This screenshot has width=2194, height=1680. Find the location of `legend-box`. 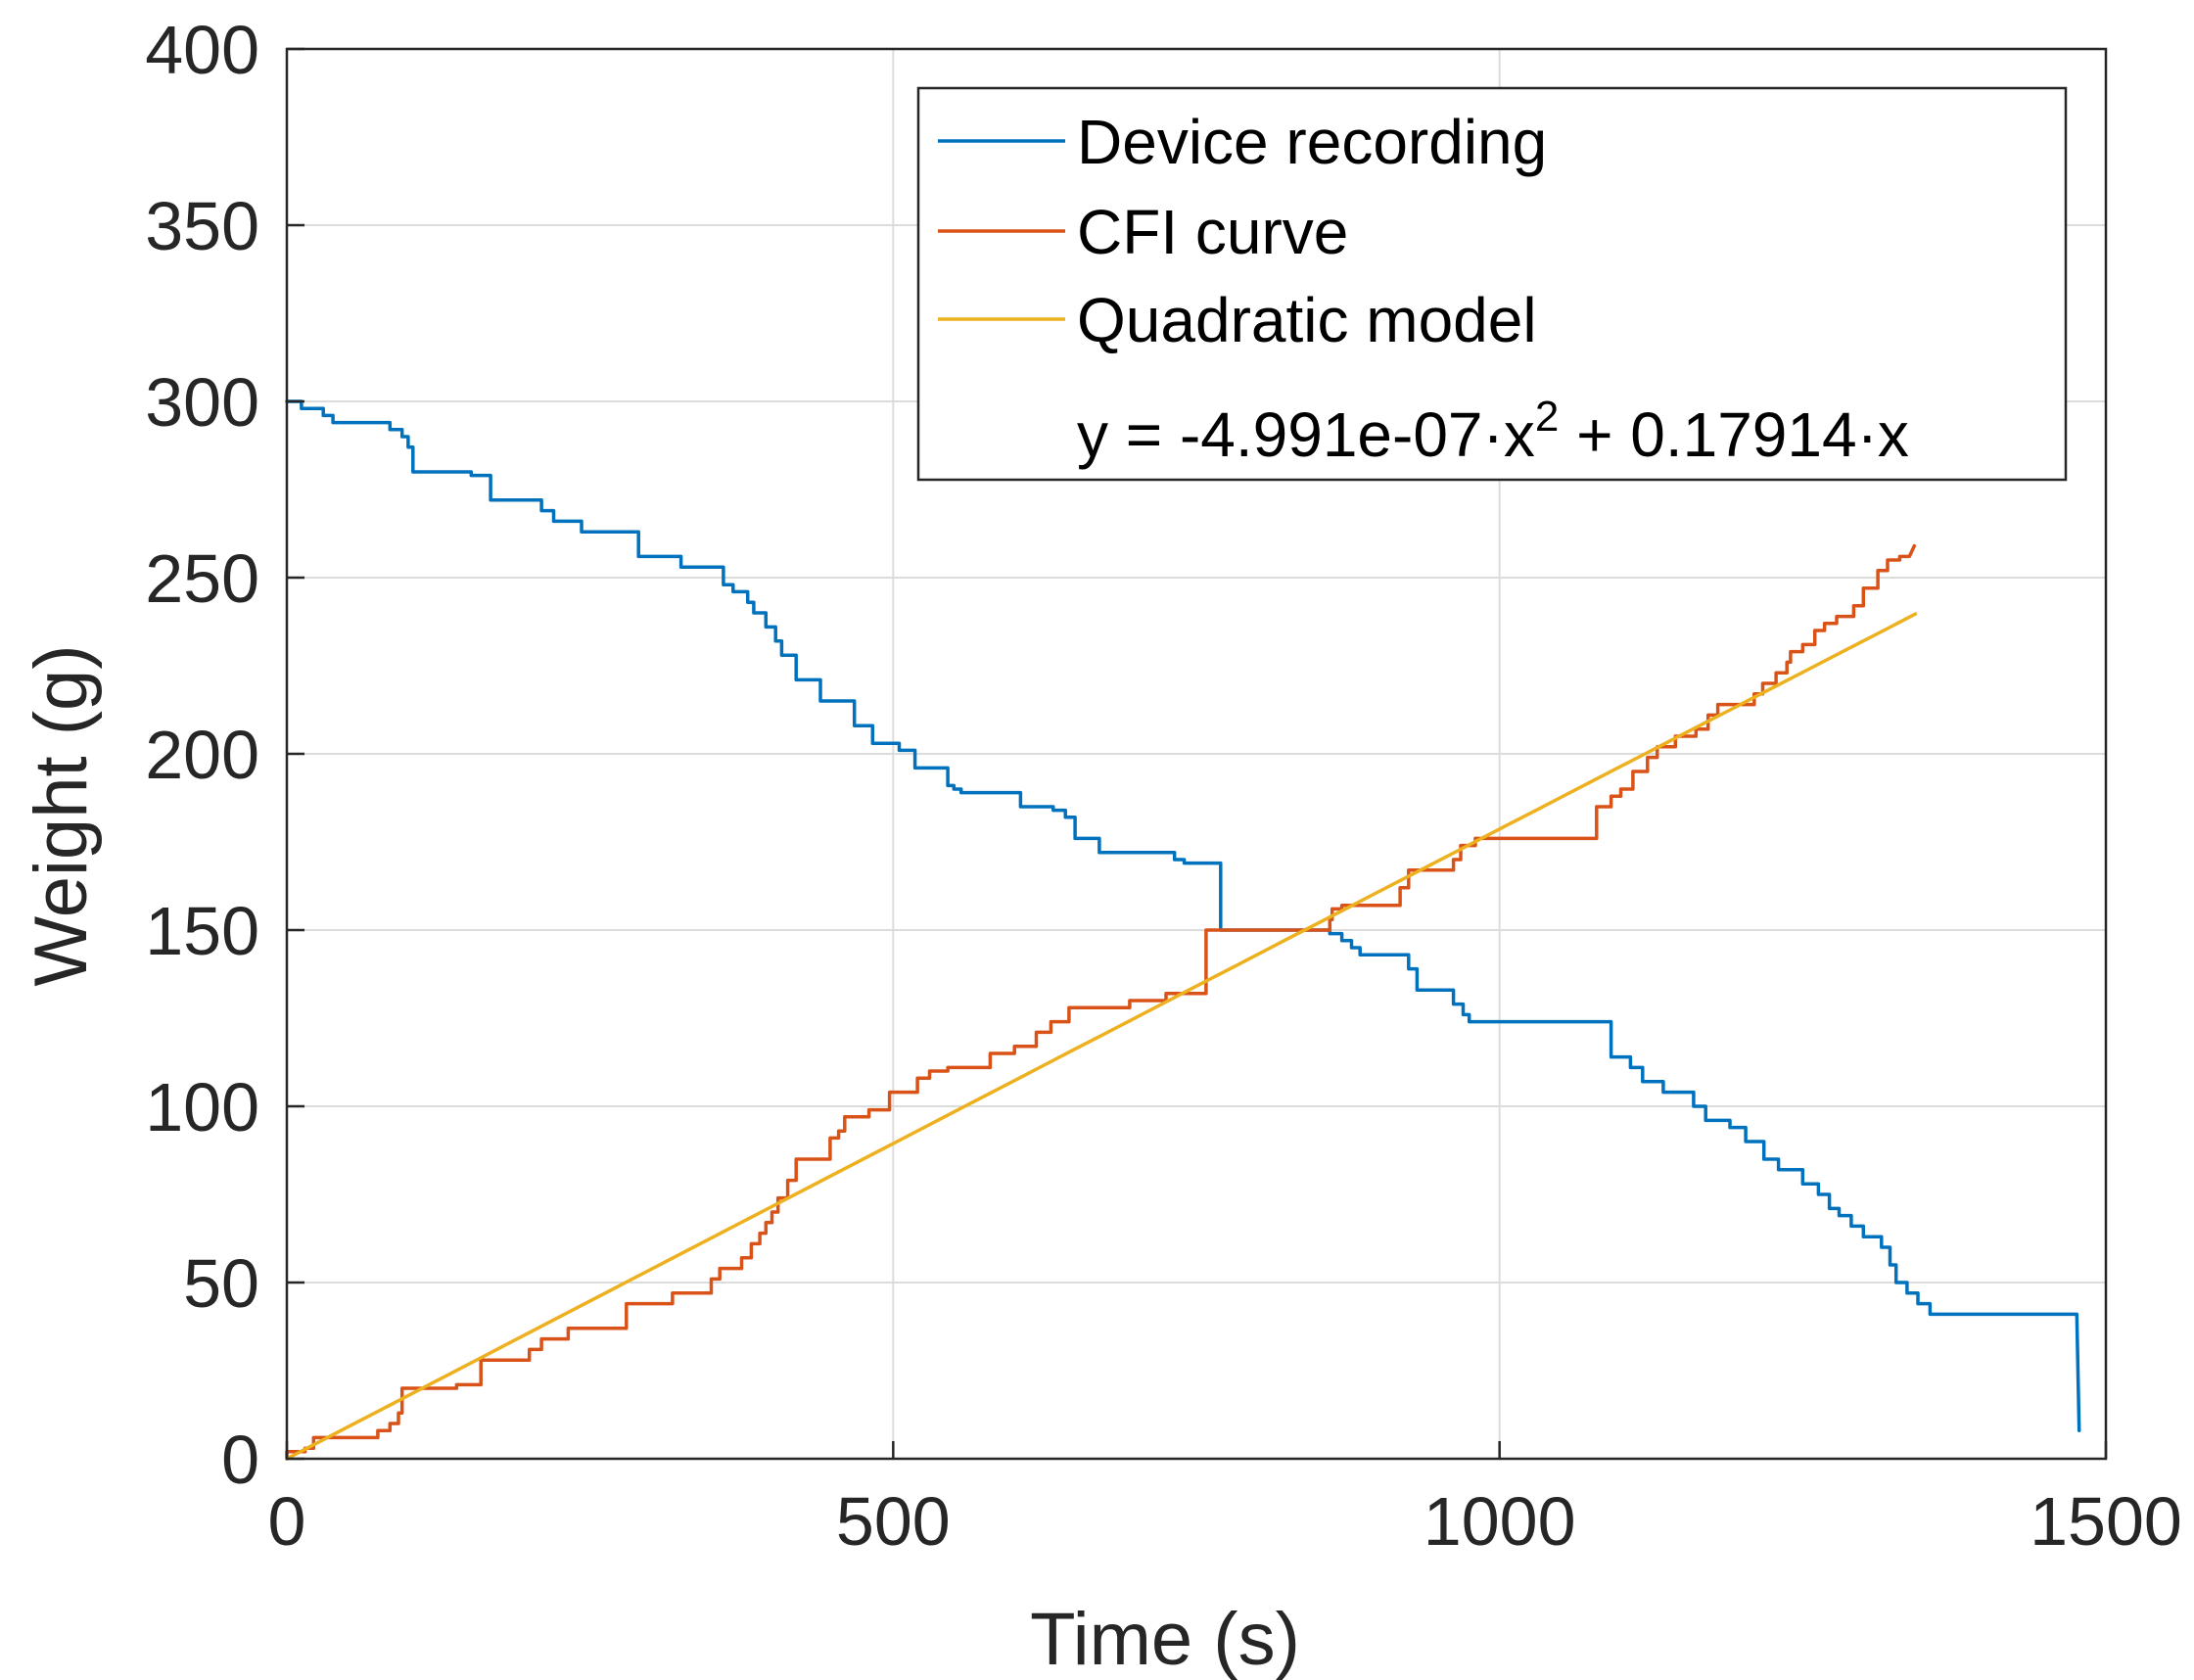

legend-box is located at coordinates (1492, 284).